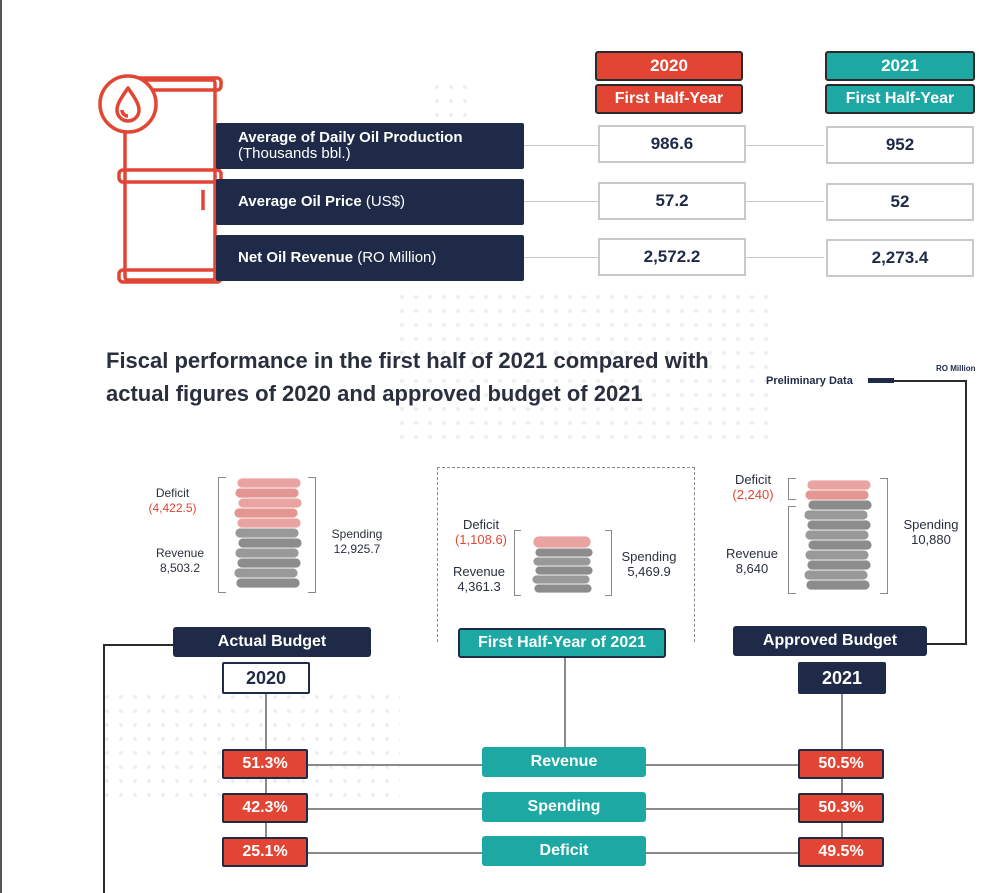 Image resolution: width=1000 pixels, height=893 pixels. Describe the element at coordinates (672, 257) in the screenshot. I see `value-2020-net-oil-revenue: 2,572.2` at that location.